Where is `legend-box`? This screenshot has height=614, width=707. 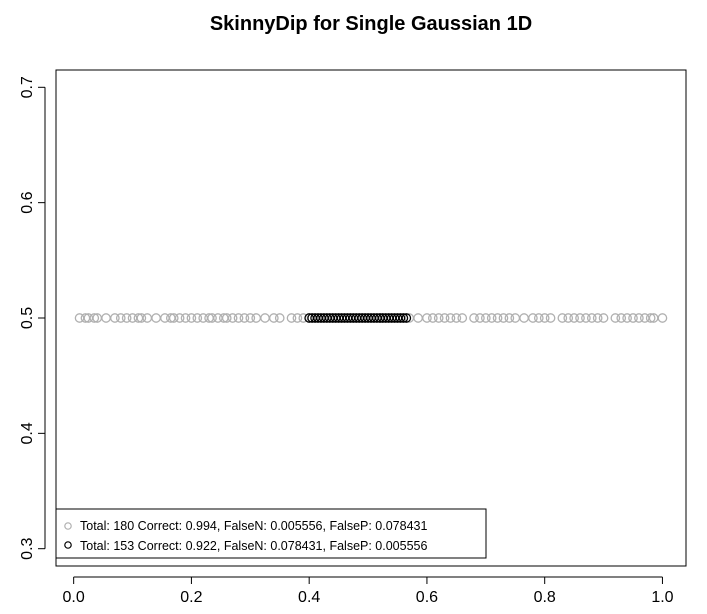 legend-box is located at coordinates (271, 533).